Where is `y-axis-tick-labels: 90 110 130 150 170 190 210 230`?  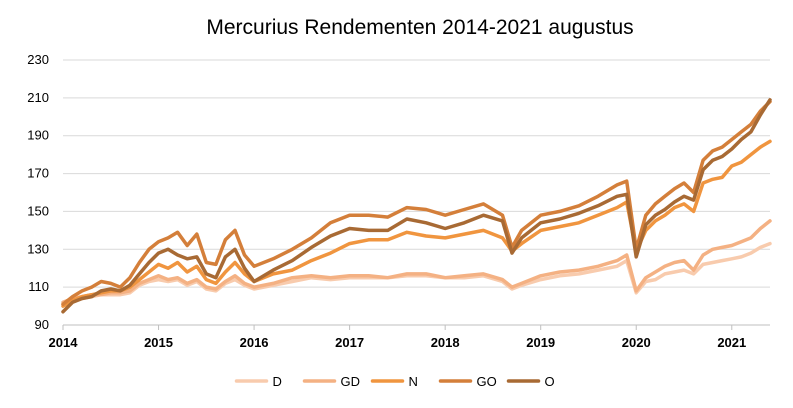
y-axis-tick-labels: 90 110 130 150 170 190 210 230 is located at coordinates (38, 192).